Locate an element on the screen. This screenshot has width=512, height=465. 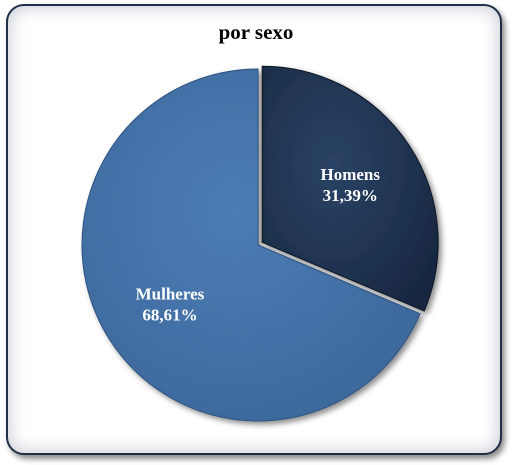
chart-title: por sexo is located at coordinates (256, 32).